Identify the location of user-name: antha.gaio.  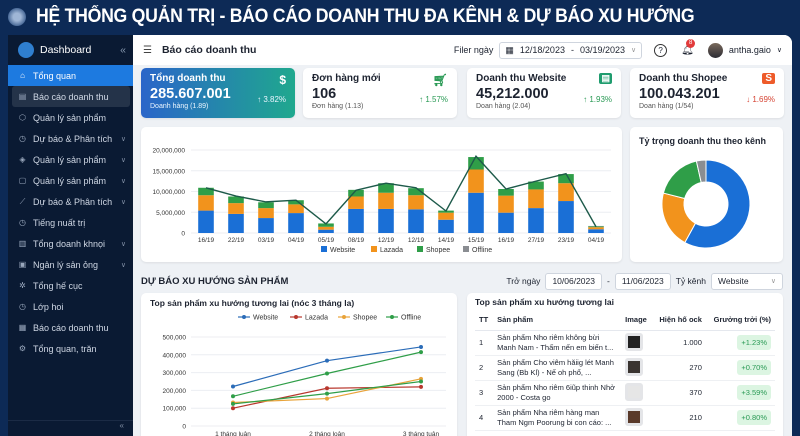
(749, 50).